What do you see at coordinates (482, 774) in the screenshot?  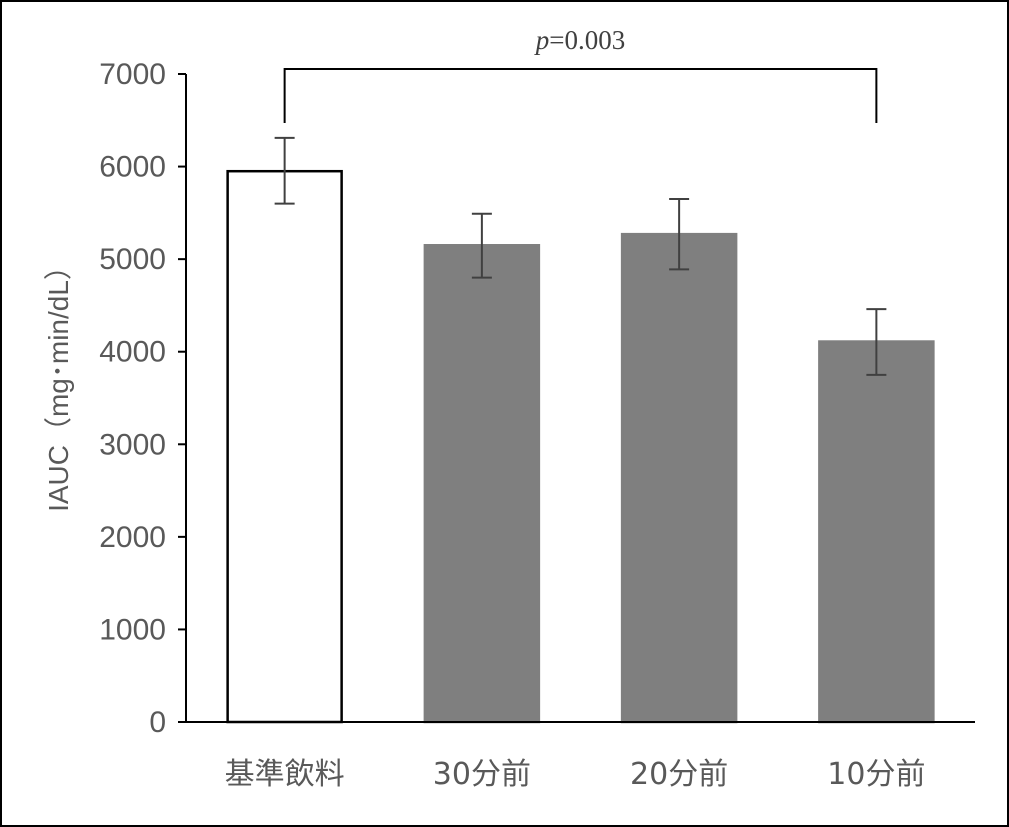 I see `x-category-label-2: 30分前` at bounding box center [482, 774].